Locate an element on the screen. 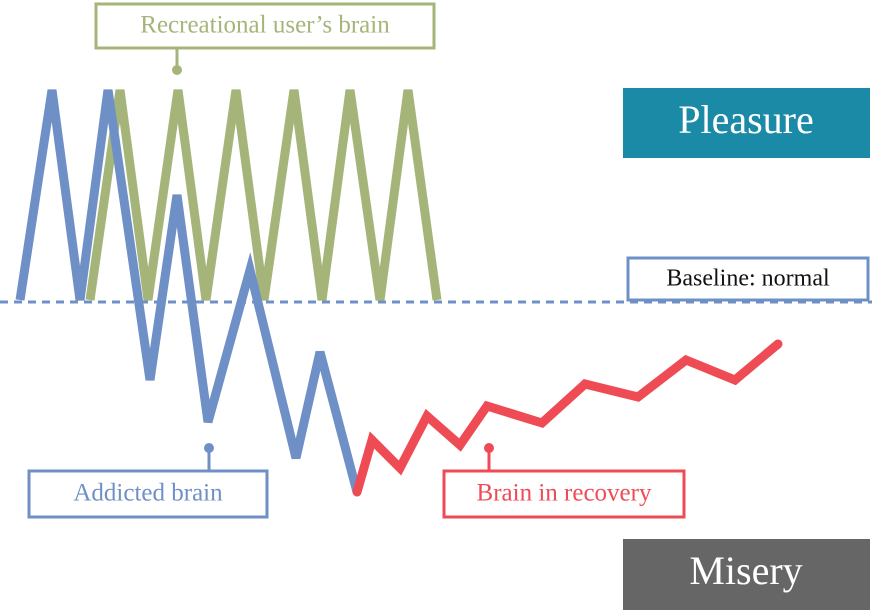 Image resolution: width=872 pixels, height=611 pixels. pleasure-label: Pleasure is located at coordinates (746, 119).